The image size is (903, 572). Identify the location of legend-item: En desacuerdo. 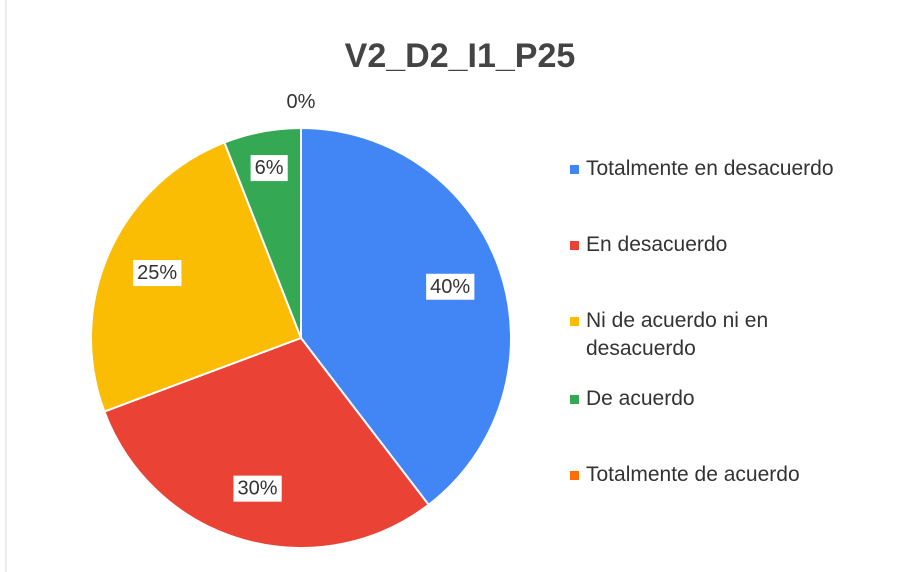
(726, 269).